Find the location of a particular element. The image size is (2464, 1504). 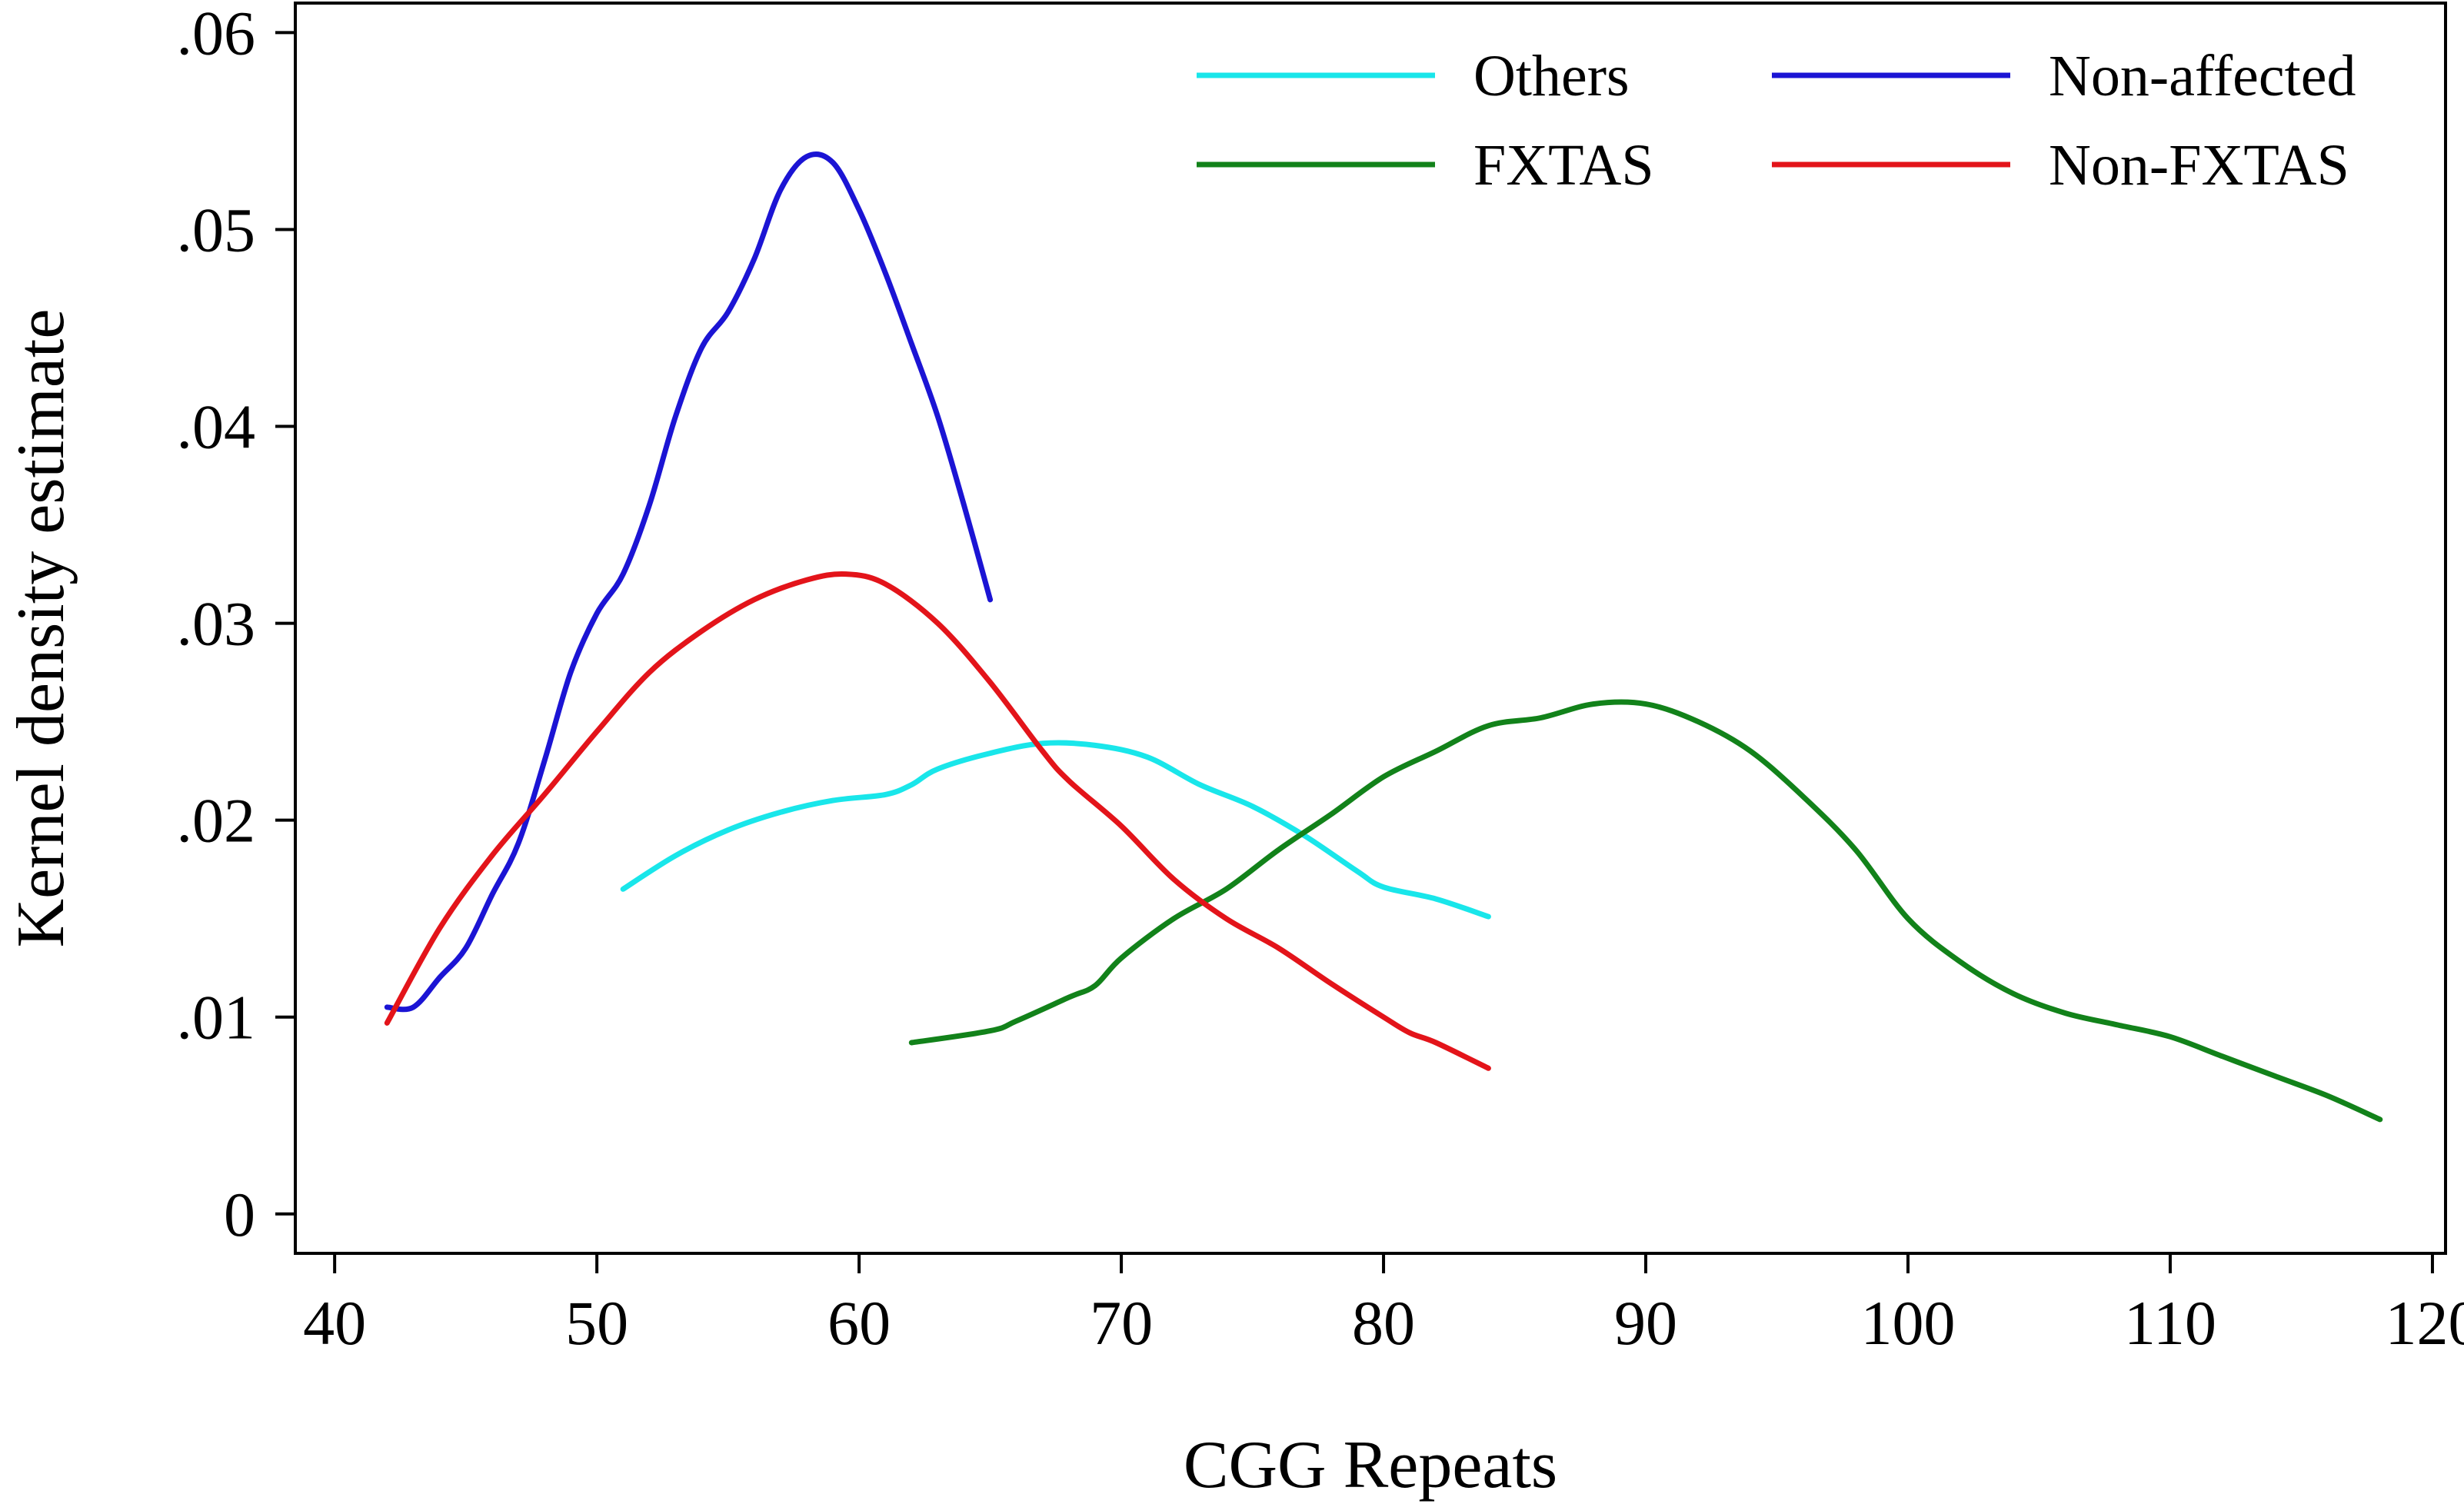

y-axis-ticks: 0 .01 .02 .03 .04 .05 .06 is located at coordinates (236, 624).